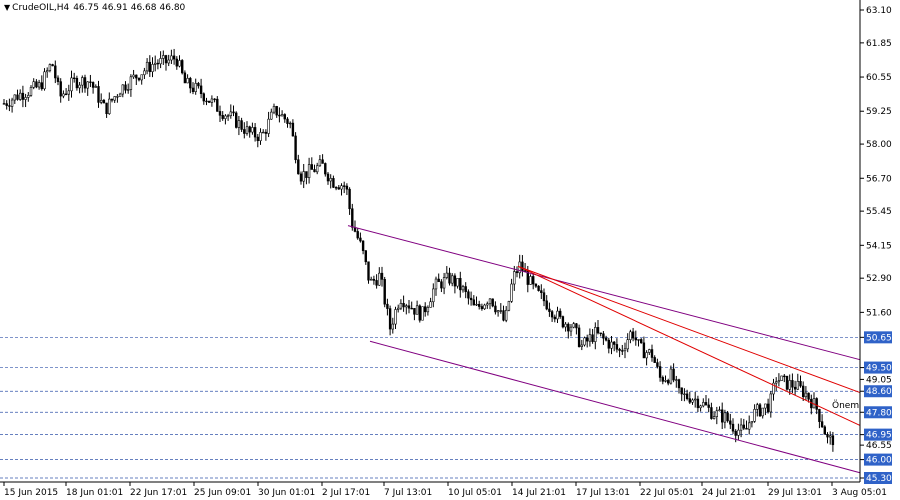 This screenshot has width=900, height=500. I want to click on triangle-down-icon: ▼, so click(7, 7).